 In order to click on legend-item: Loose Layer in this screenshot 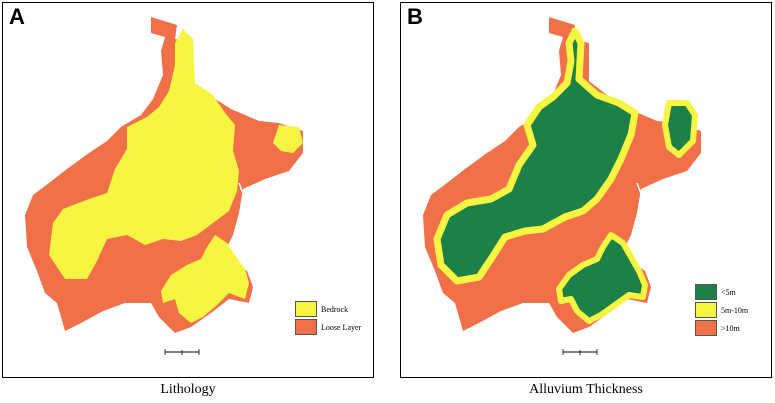, I will do `click(328, 327)`.